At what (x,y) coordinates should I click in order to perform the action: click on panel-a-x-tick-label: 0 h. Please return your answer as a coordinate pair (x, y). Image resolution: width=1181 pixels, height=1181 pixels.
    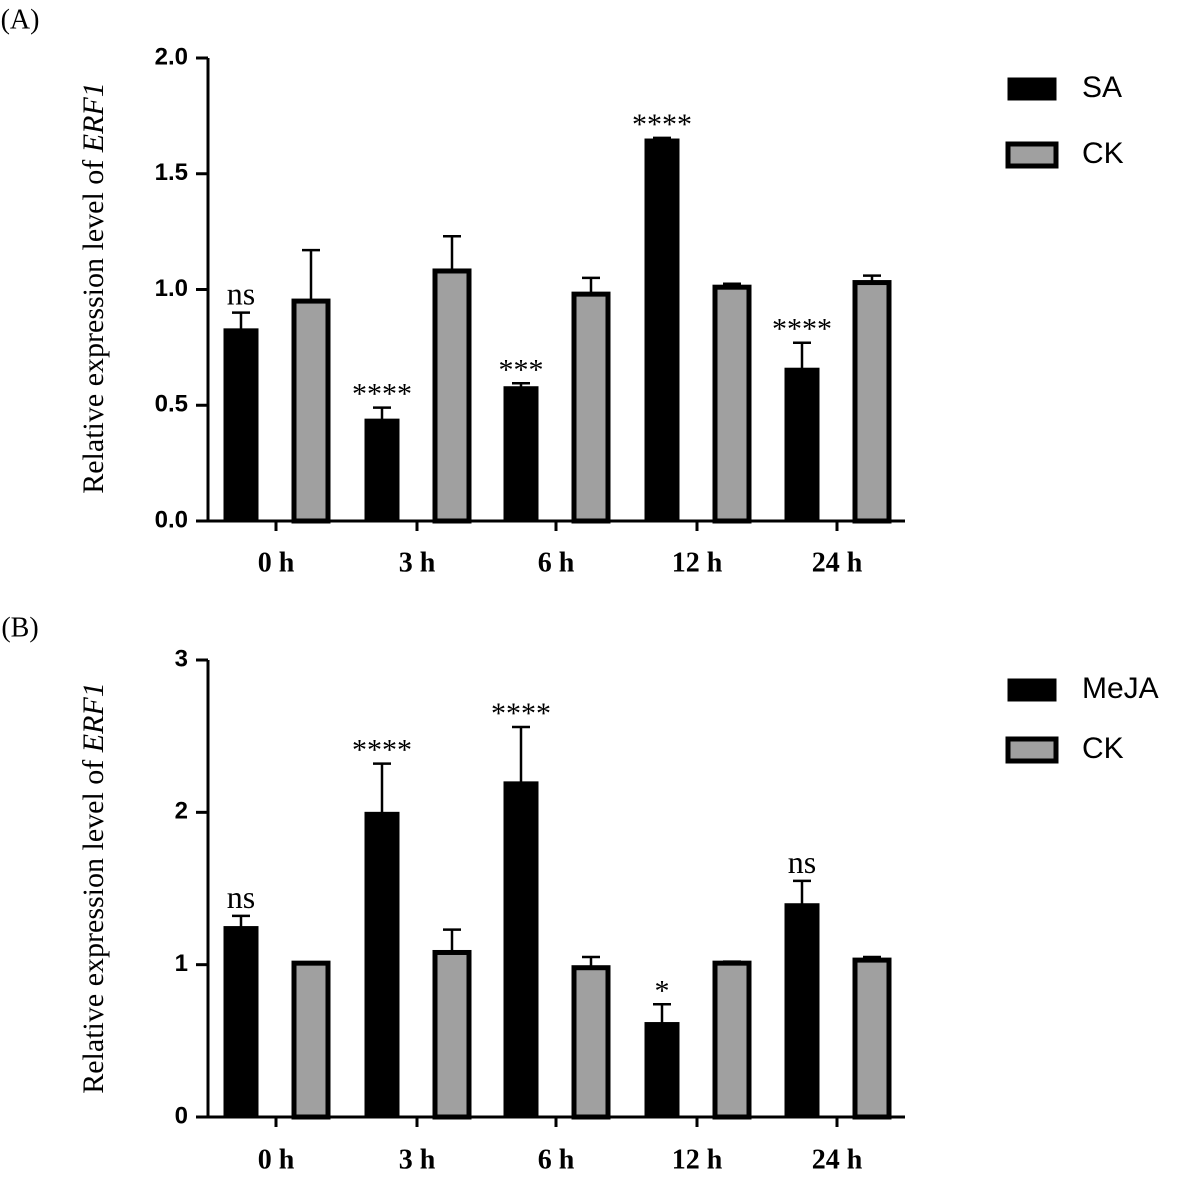
    Looking at the image, I should click on (276, 562).